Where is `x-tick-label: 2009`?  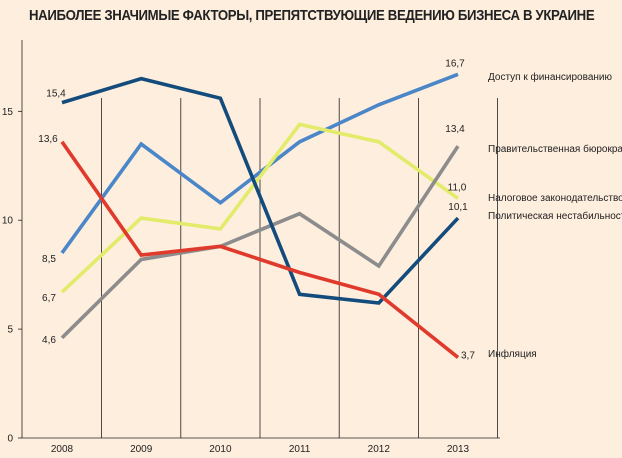 x-tick-label: 2009 is located at coordinates (141, 449).